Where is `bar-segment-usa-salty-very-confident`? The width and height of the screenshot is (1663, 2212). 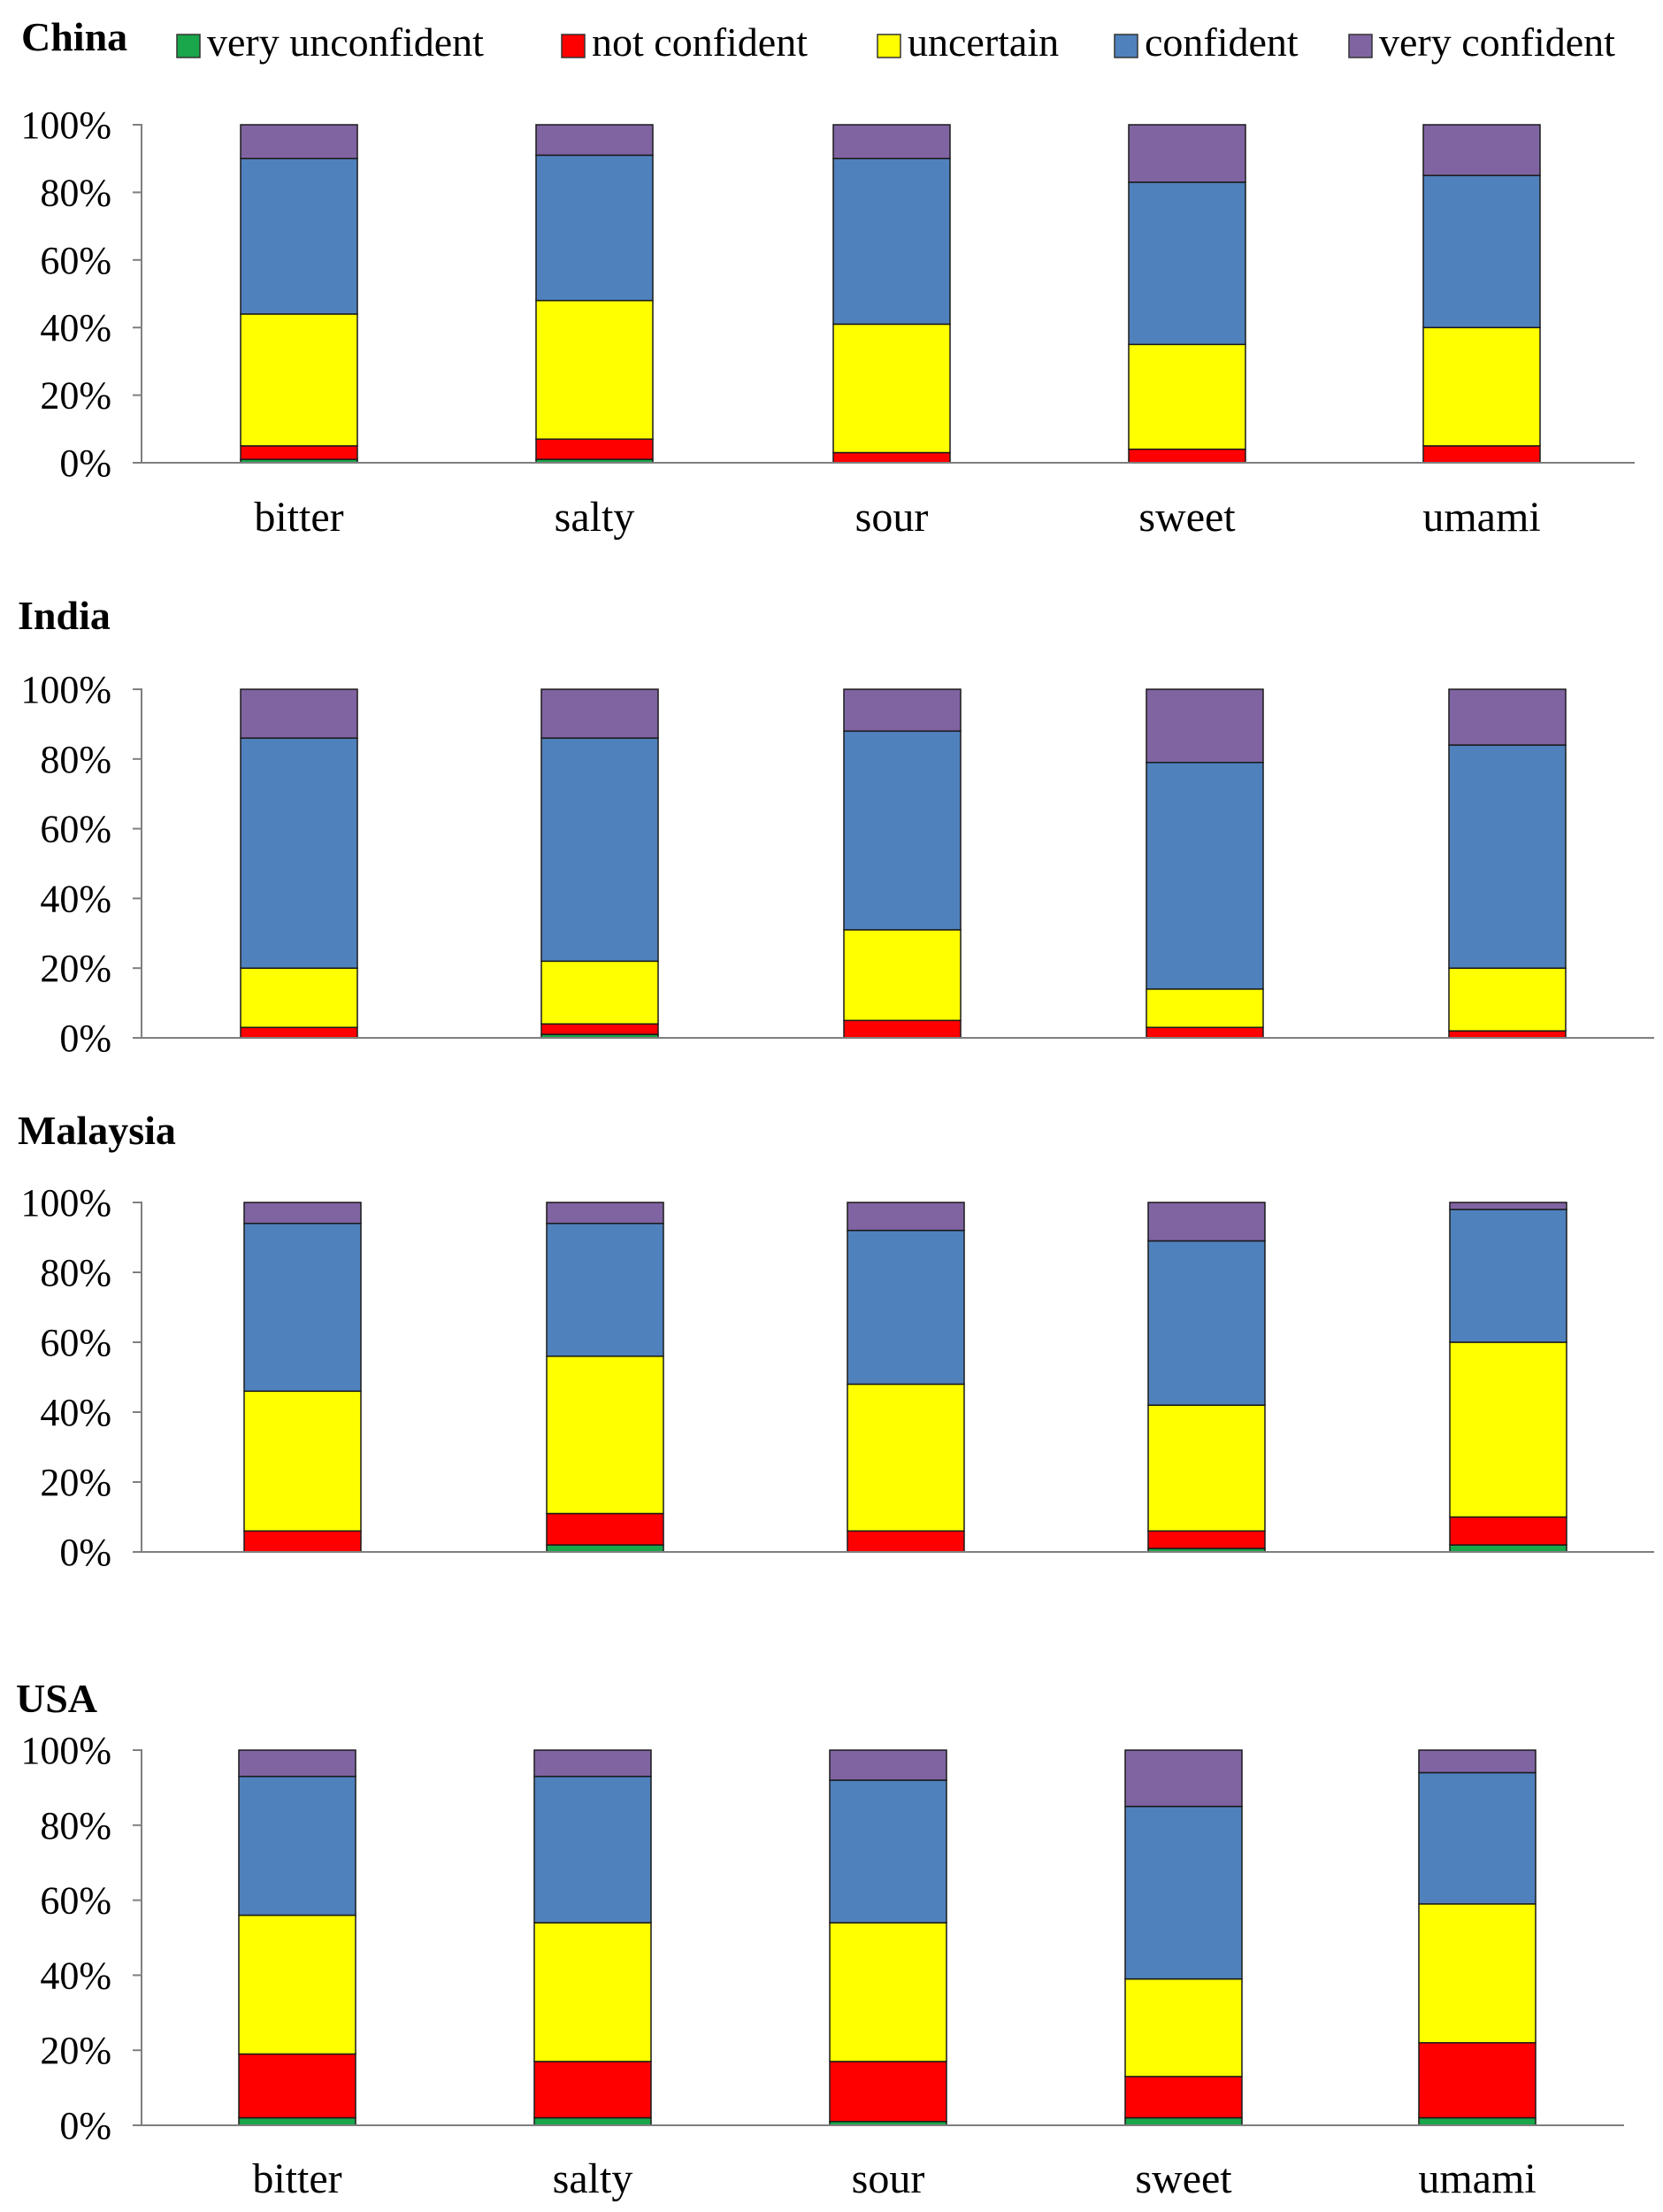 bar-segment-usa-salty-very-confident is located at coordinates (593, 1764).